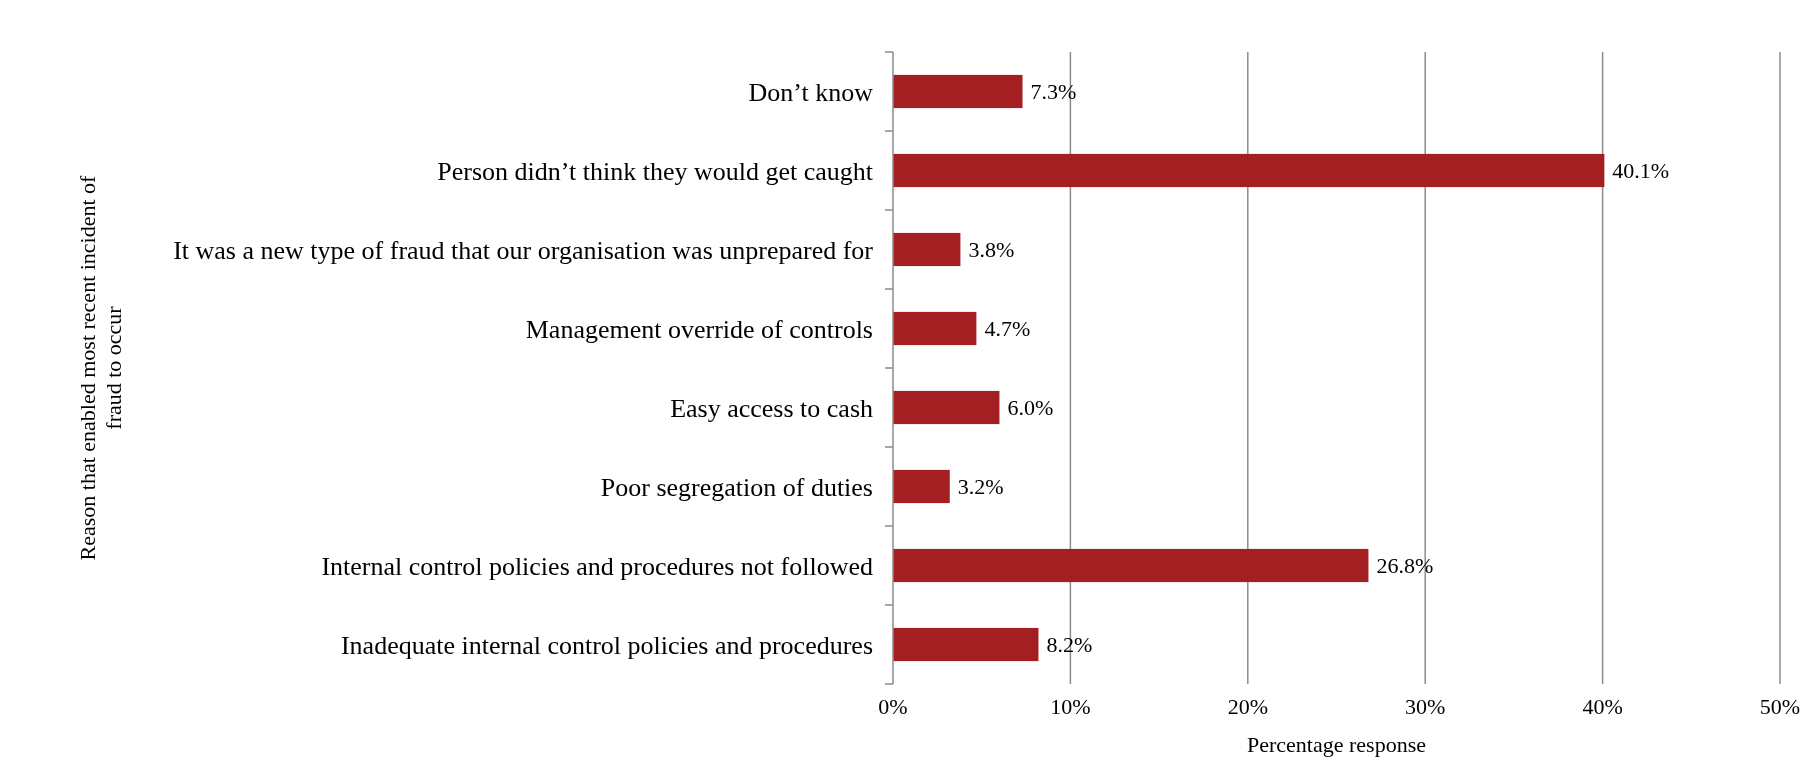 This screenshot has height=766, width=1818. What do you see at coordinates (523, 250) in the screenshot?
I see `y-tick-label: It was a new type of fraud that our organisation was unprepared for` at bounding box center [523, 250].